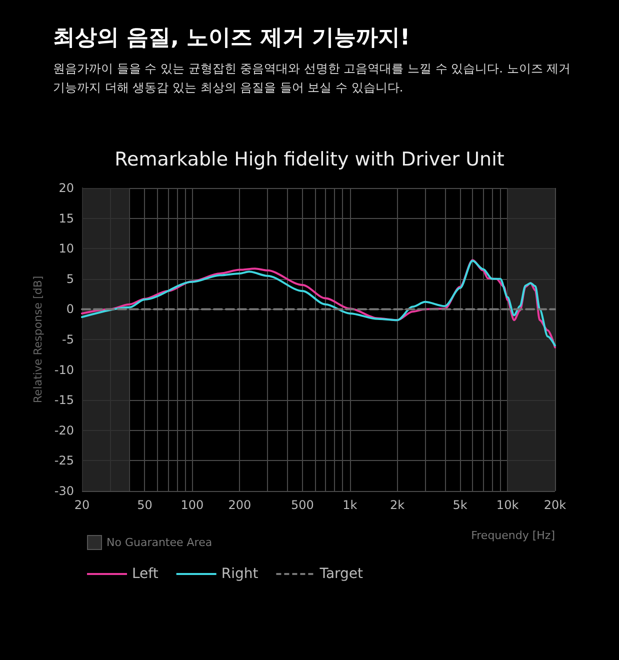 Image resolution: width=619 pixels, height=660 pixels. What do you see at coordinates (38, 340) in the screenshot?
I see `y-axis-title: Relative Response [dB]` at bounding box center [38, 340].